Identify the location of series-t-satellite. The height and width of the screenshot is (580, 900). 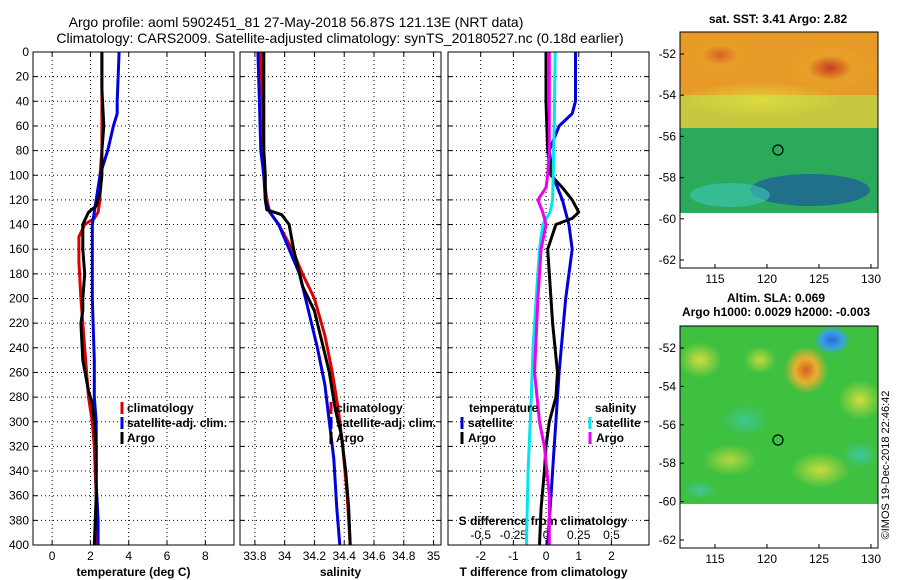
(561, 299).